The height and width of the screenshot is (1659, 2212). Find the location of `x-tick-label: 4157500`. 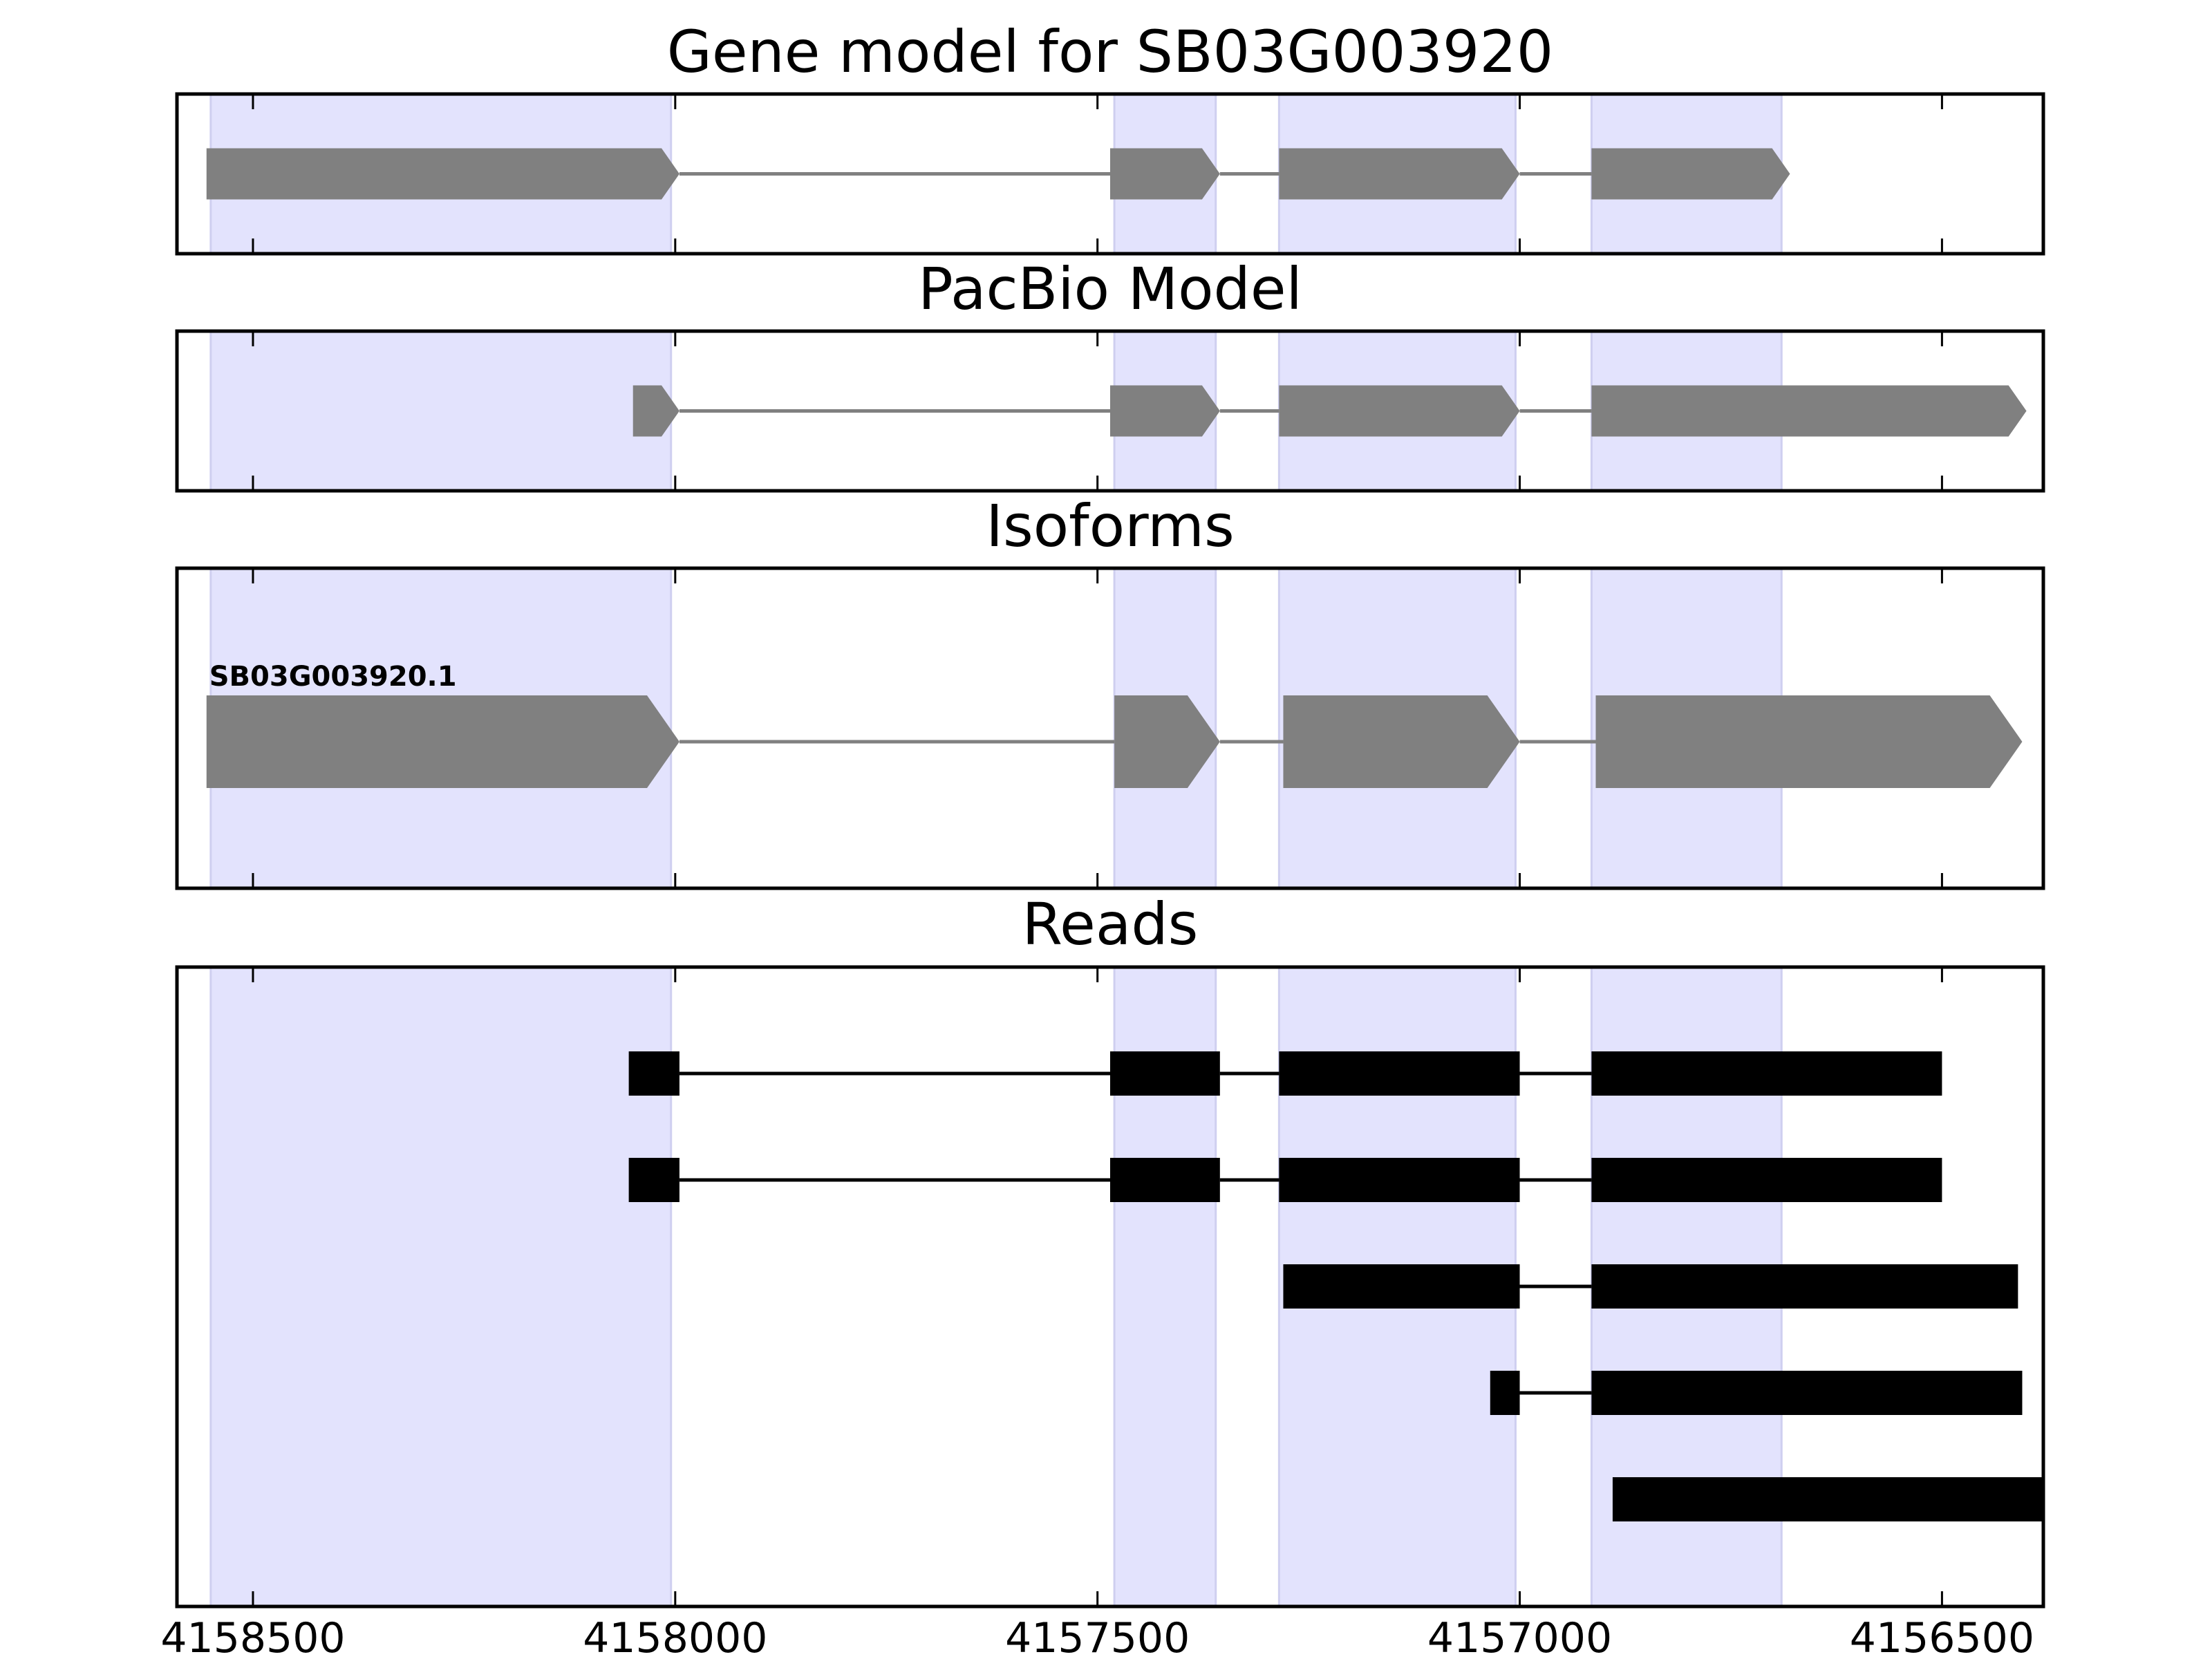

x-tick-label: 4157500 is located at coordinates (1097, 1637).